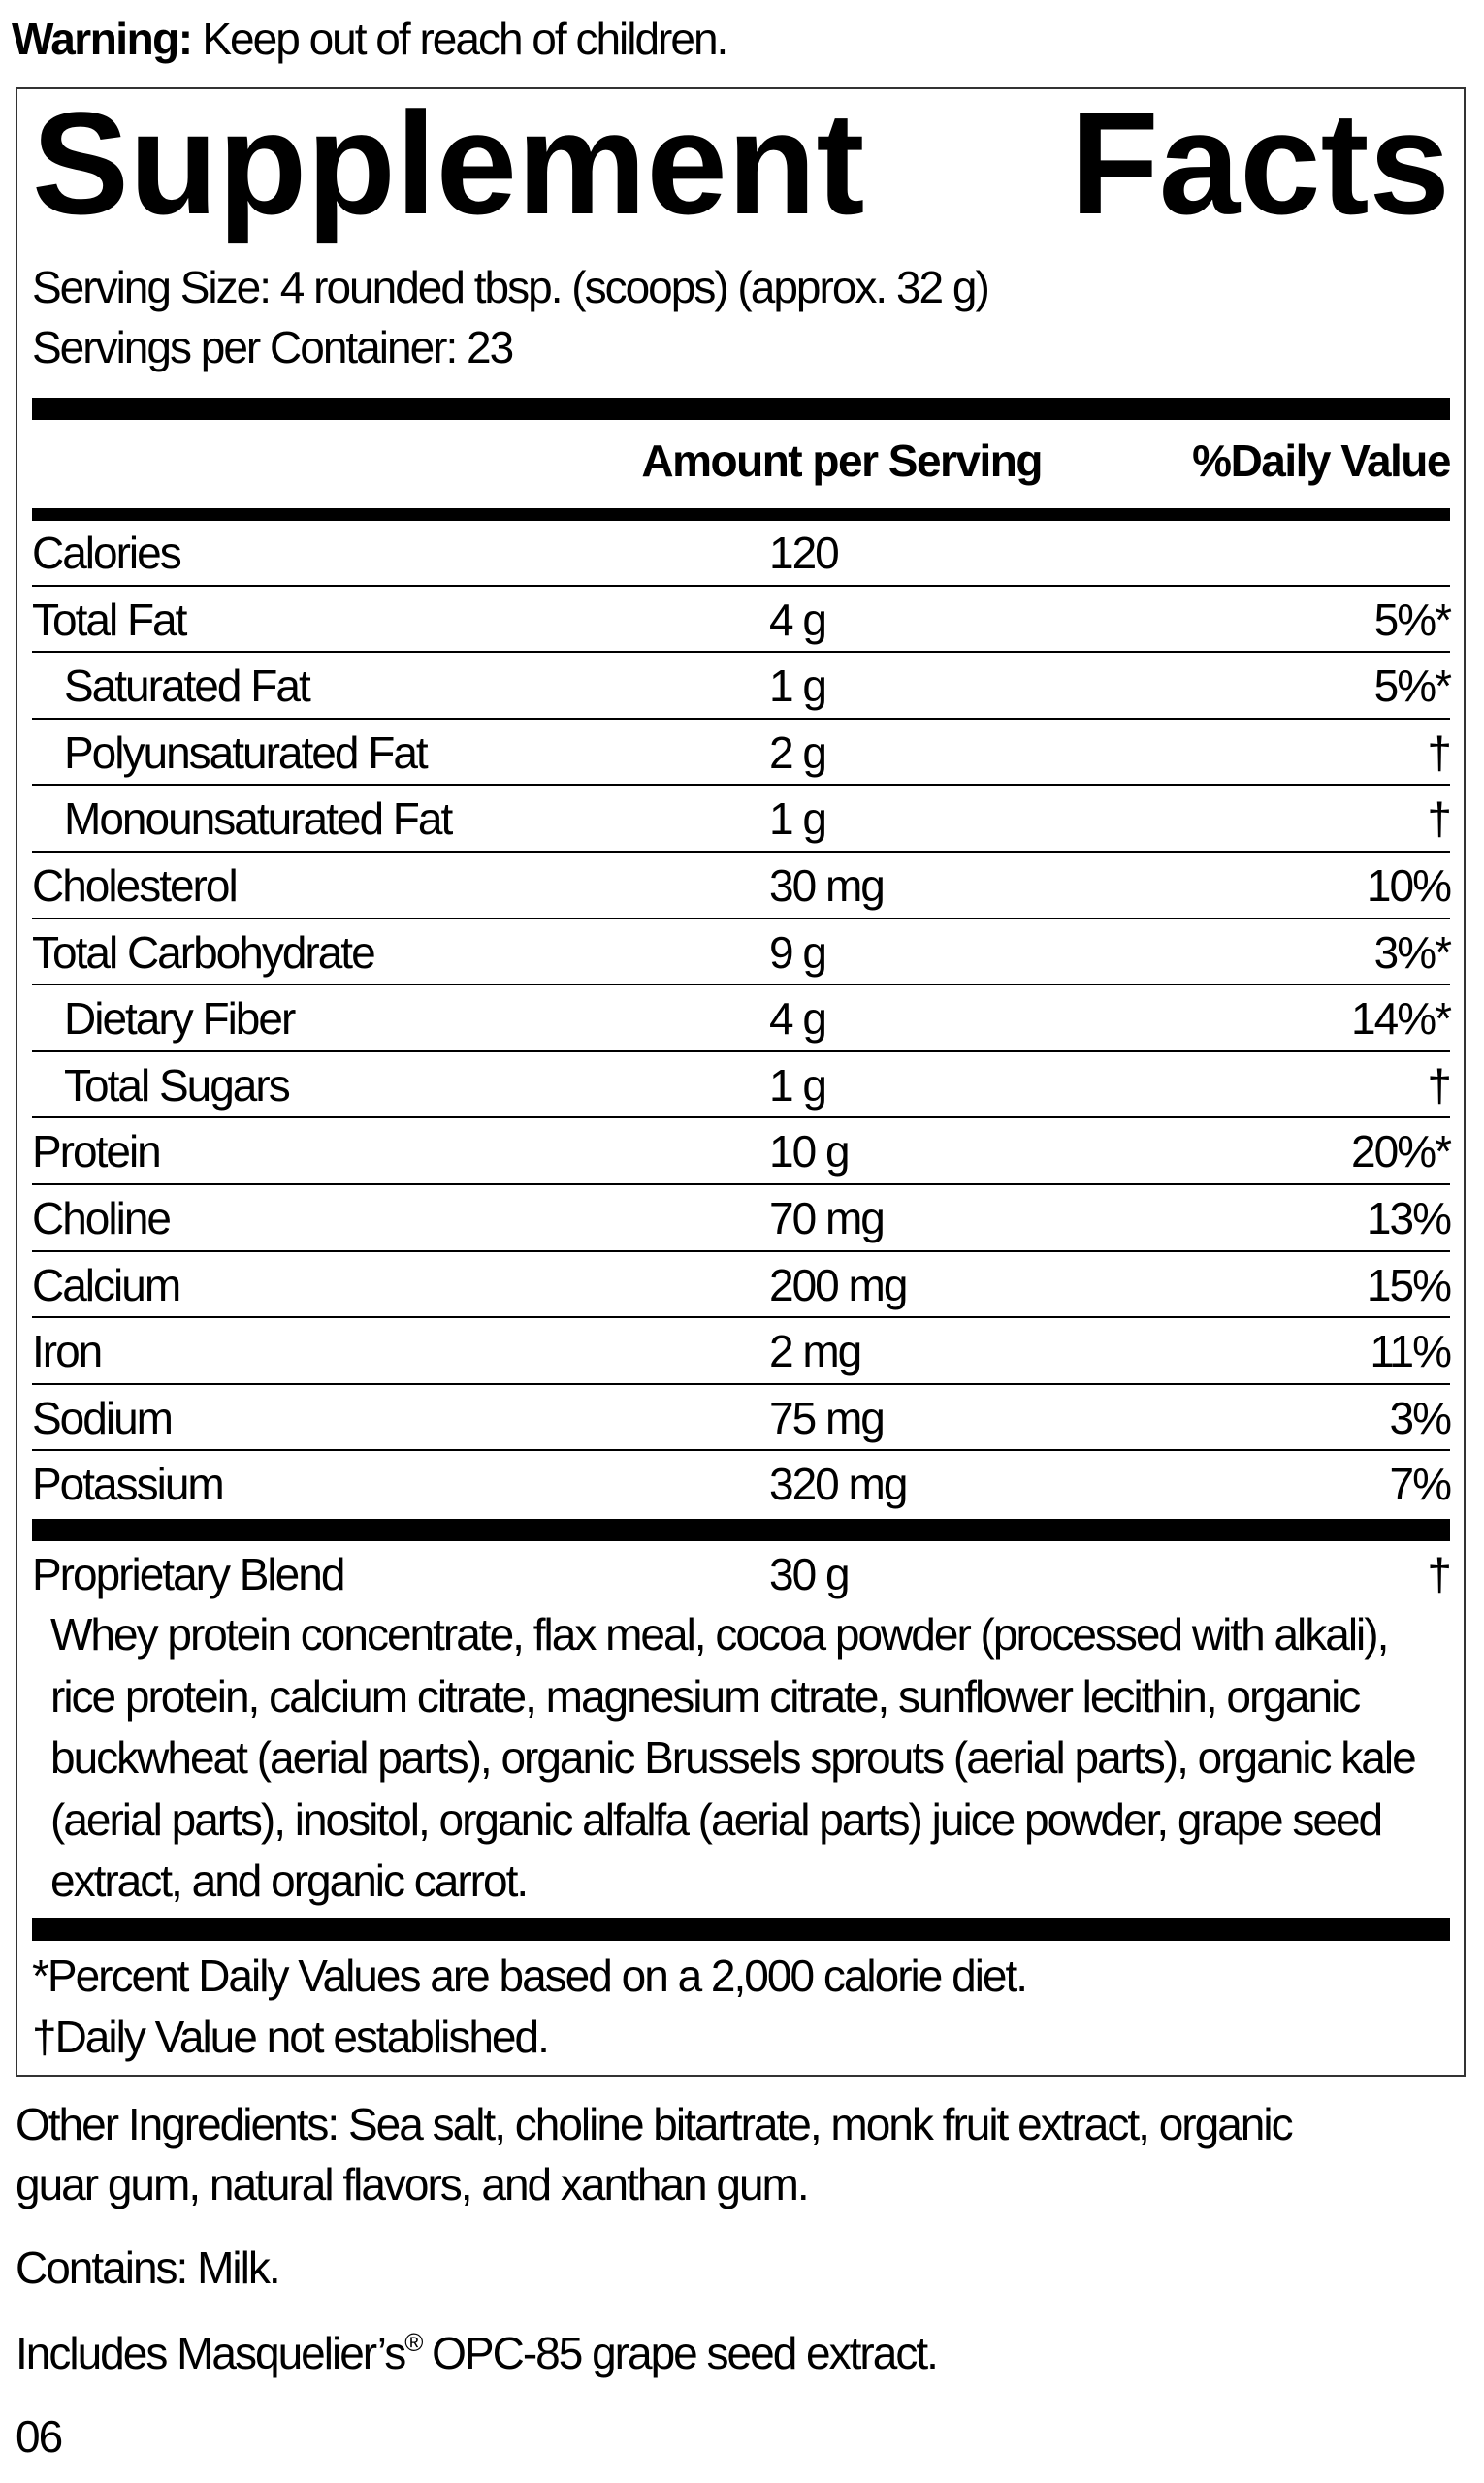 The image size is (1484, 2483). Describe the element at coordinates (838, 1285) in the screenshot. I see `nutrient-amount: 200 mg` at that location.